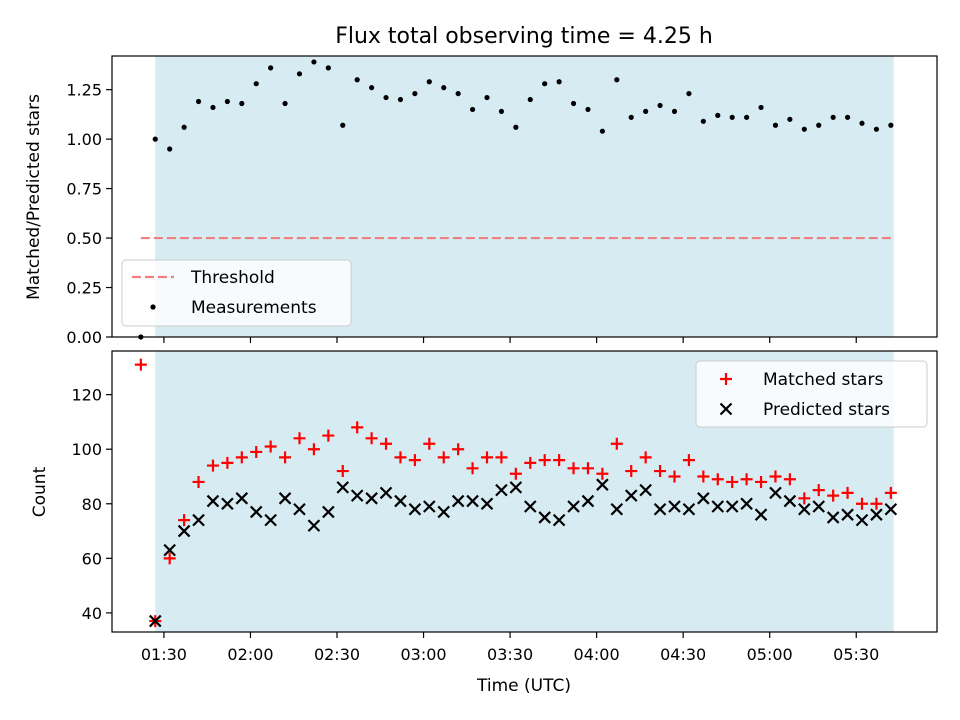 The image size is (960, 720). Describe the element at coordinates (254, 308) in the screenshot. I see `measurements-legend-label: Measurements` at that location.